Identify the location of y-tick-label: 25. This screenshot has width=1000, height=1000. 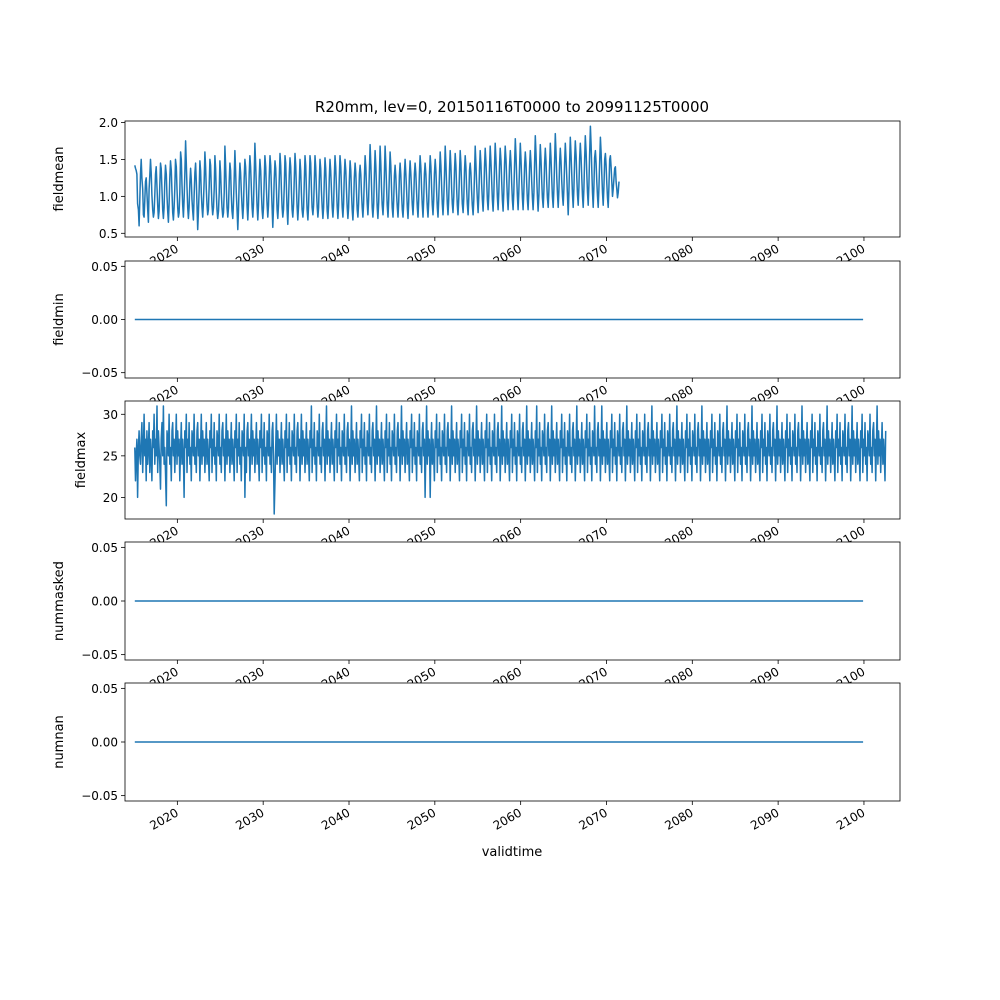
(110, 456).